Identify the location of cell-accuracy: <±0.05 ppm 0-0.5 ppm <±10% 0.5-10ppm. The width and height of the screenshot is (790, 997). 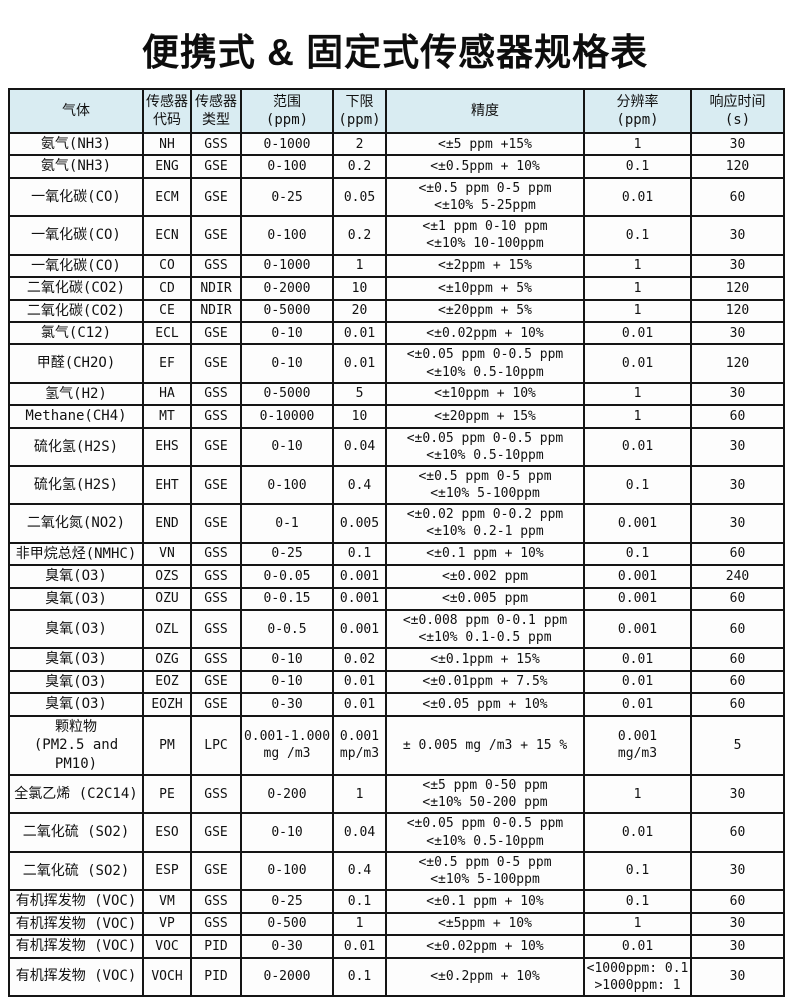
(485, 363).